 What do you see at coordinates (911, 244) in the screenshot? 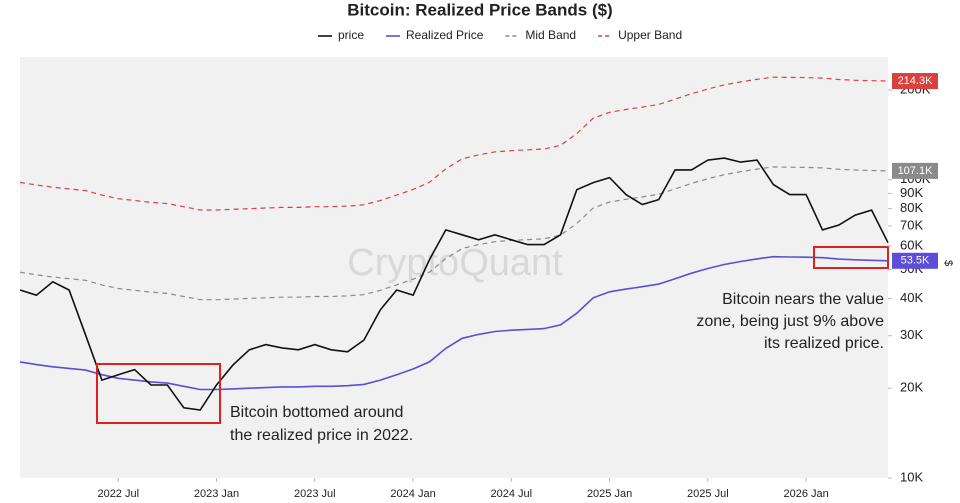
I see `y-tick-label: 60K` at bounding box center [911, 244].